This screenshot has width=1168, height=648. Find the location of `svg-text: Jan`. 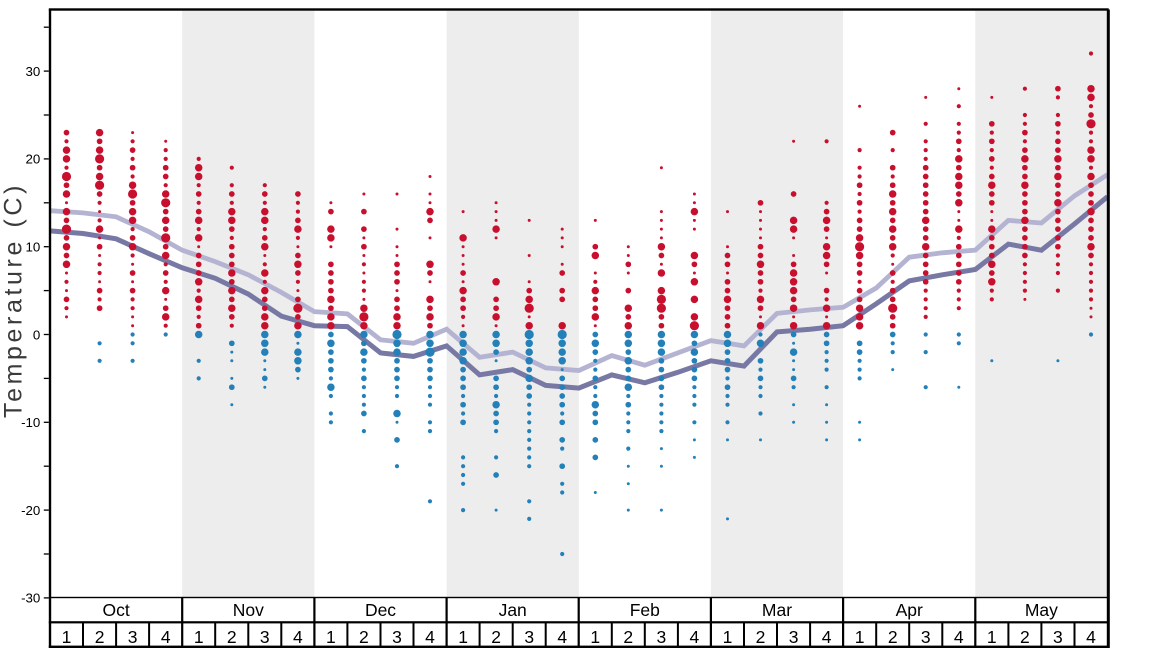

svg-text: Jan is located at coordinates (513, 610).